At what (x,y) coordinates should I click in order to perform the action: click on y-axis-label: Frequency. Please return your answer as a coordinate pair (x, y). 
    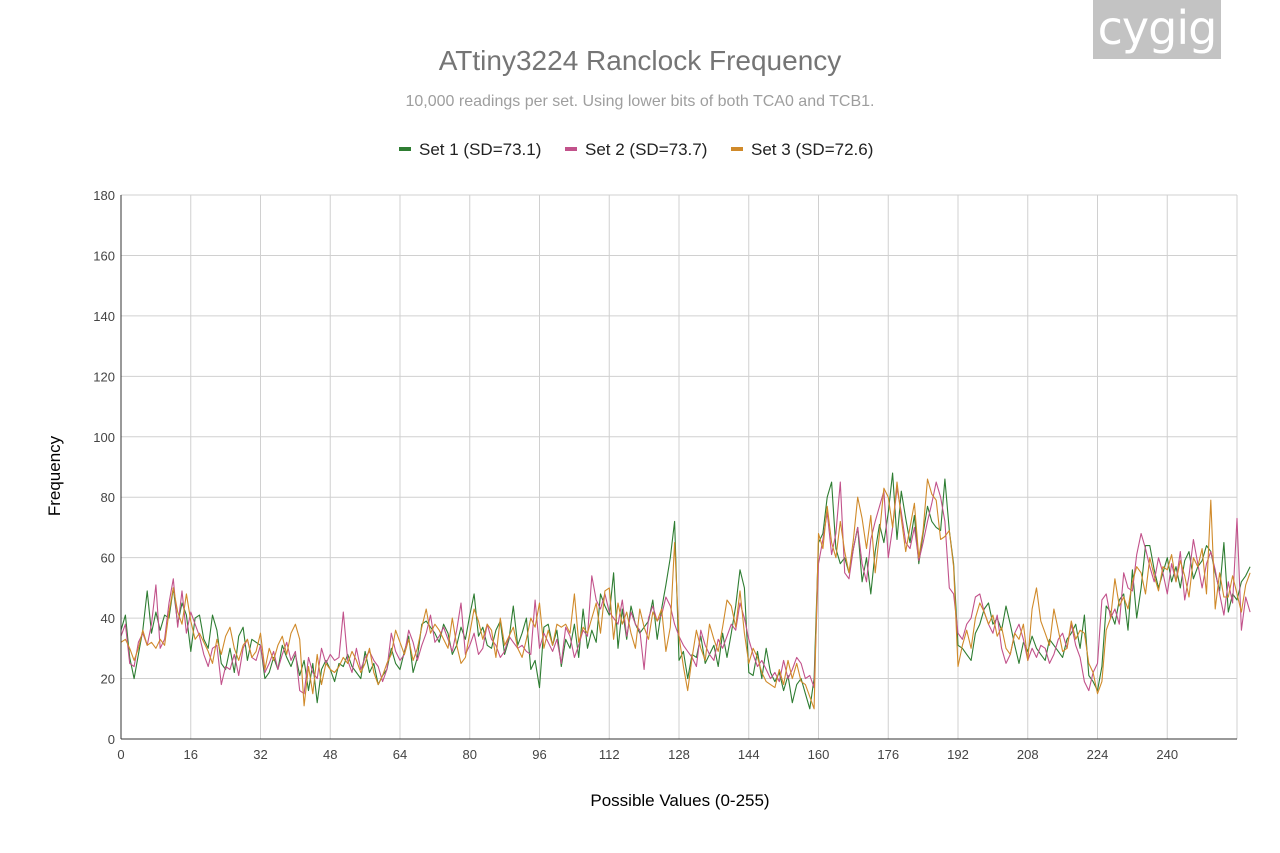
    Looking at the image, I should click on (54, 475).